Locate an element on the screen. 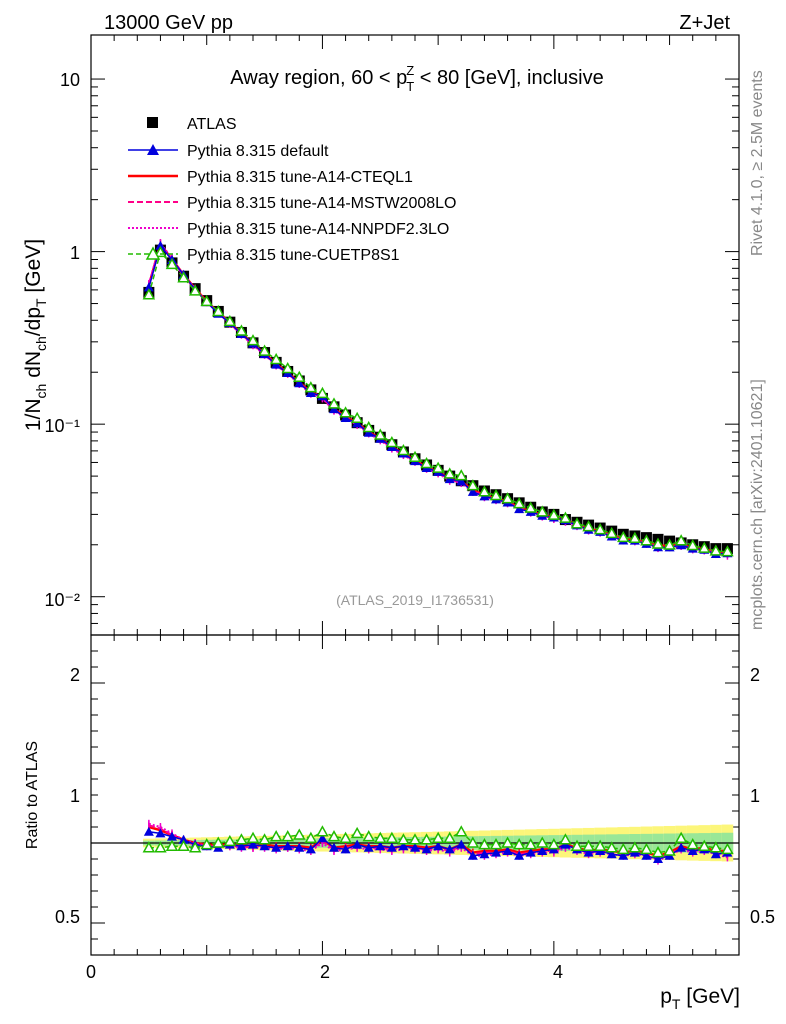  y-tick-10: 10 is located at coordinates (70, 80).